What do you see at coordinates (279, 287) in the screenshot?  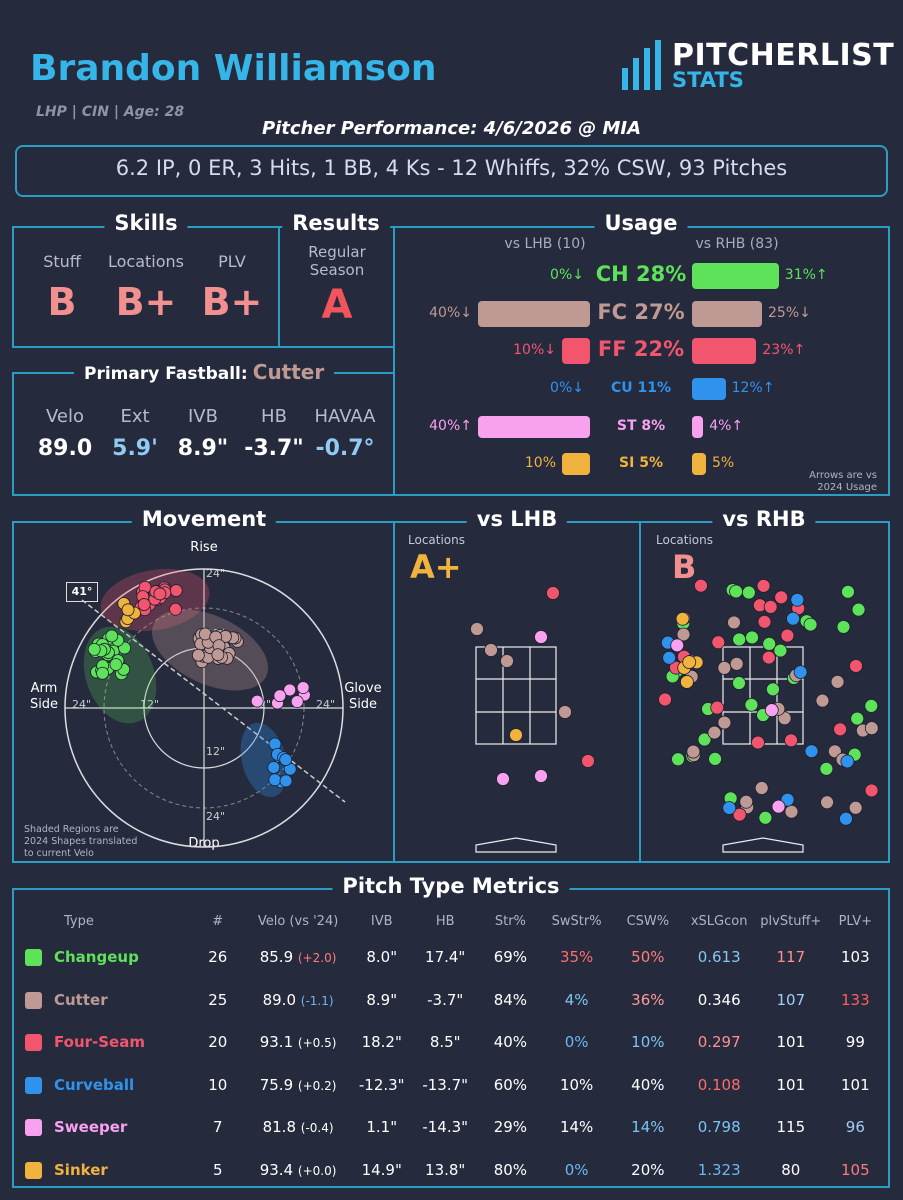 I see `results-divider` at bounding box center [279, 287].